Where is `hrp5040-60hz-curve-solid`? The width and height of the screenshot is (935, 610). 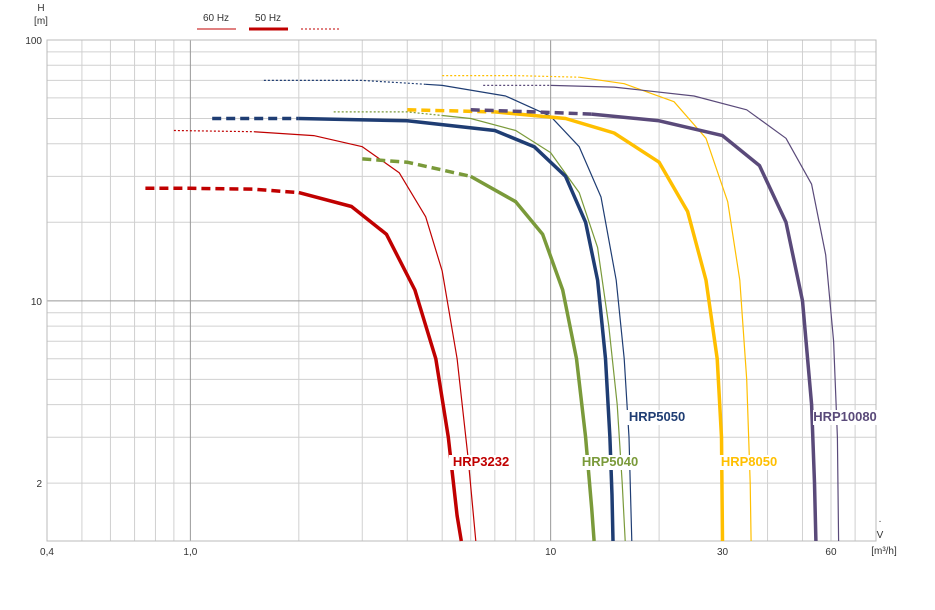
hrp5040-60hz-curve-solid is located at coordinates (534, 328).